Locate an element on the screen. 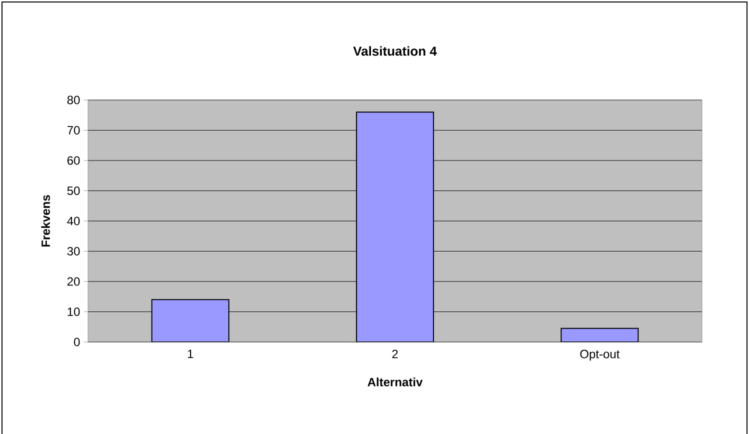 The image size is (749, 434). y-tick-label: 0 is located at coordinates (77, 342).